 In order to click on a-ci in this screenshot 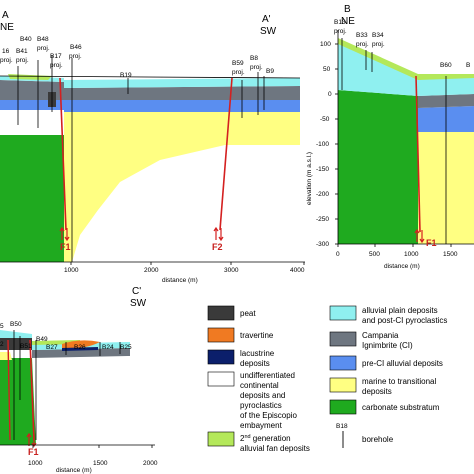, I will do `click(182, 93)`.